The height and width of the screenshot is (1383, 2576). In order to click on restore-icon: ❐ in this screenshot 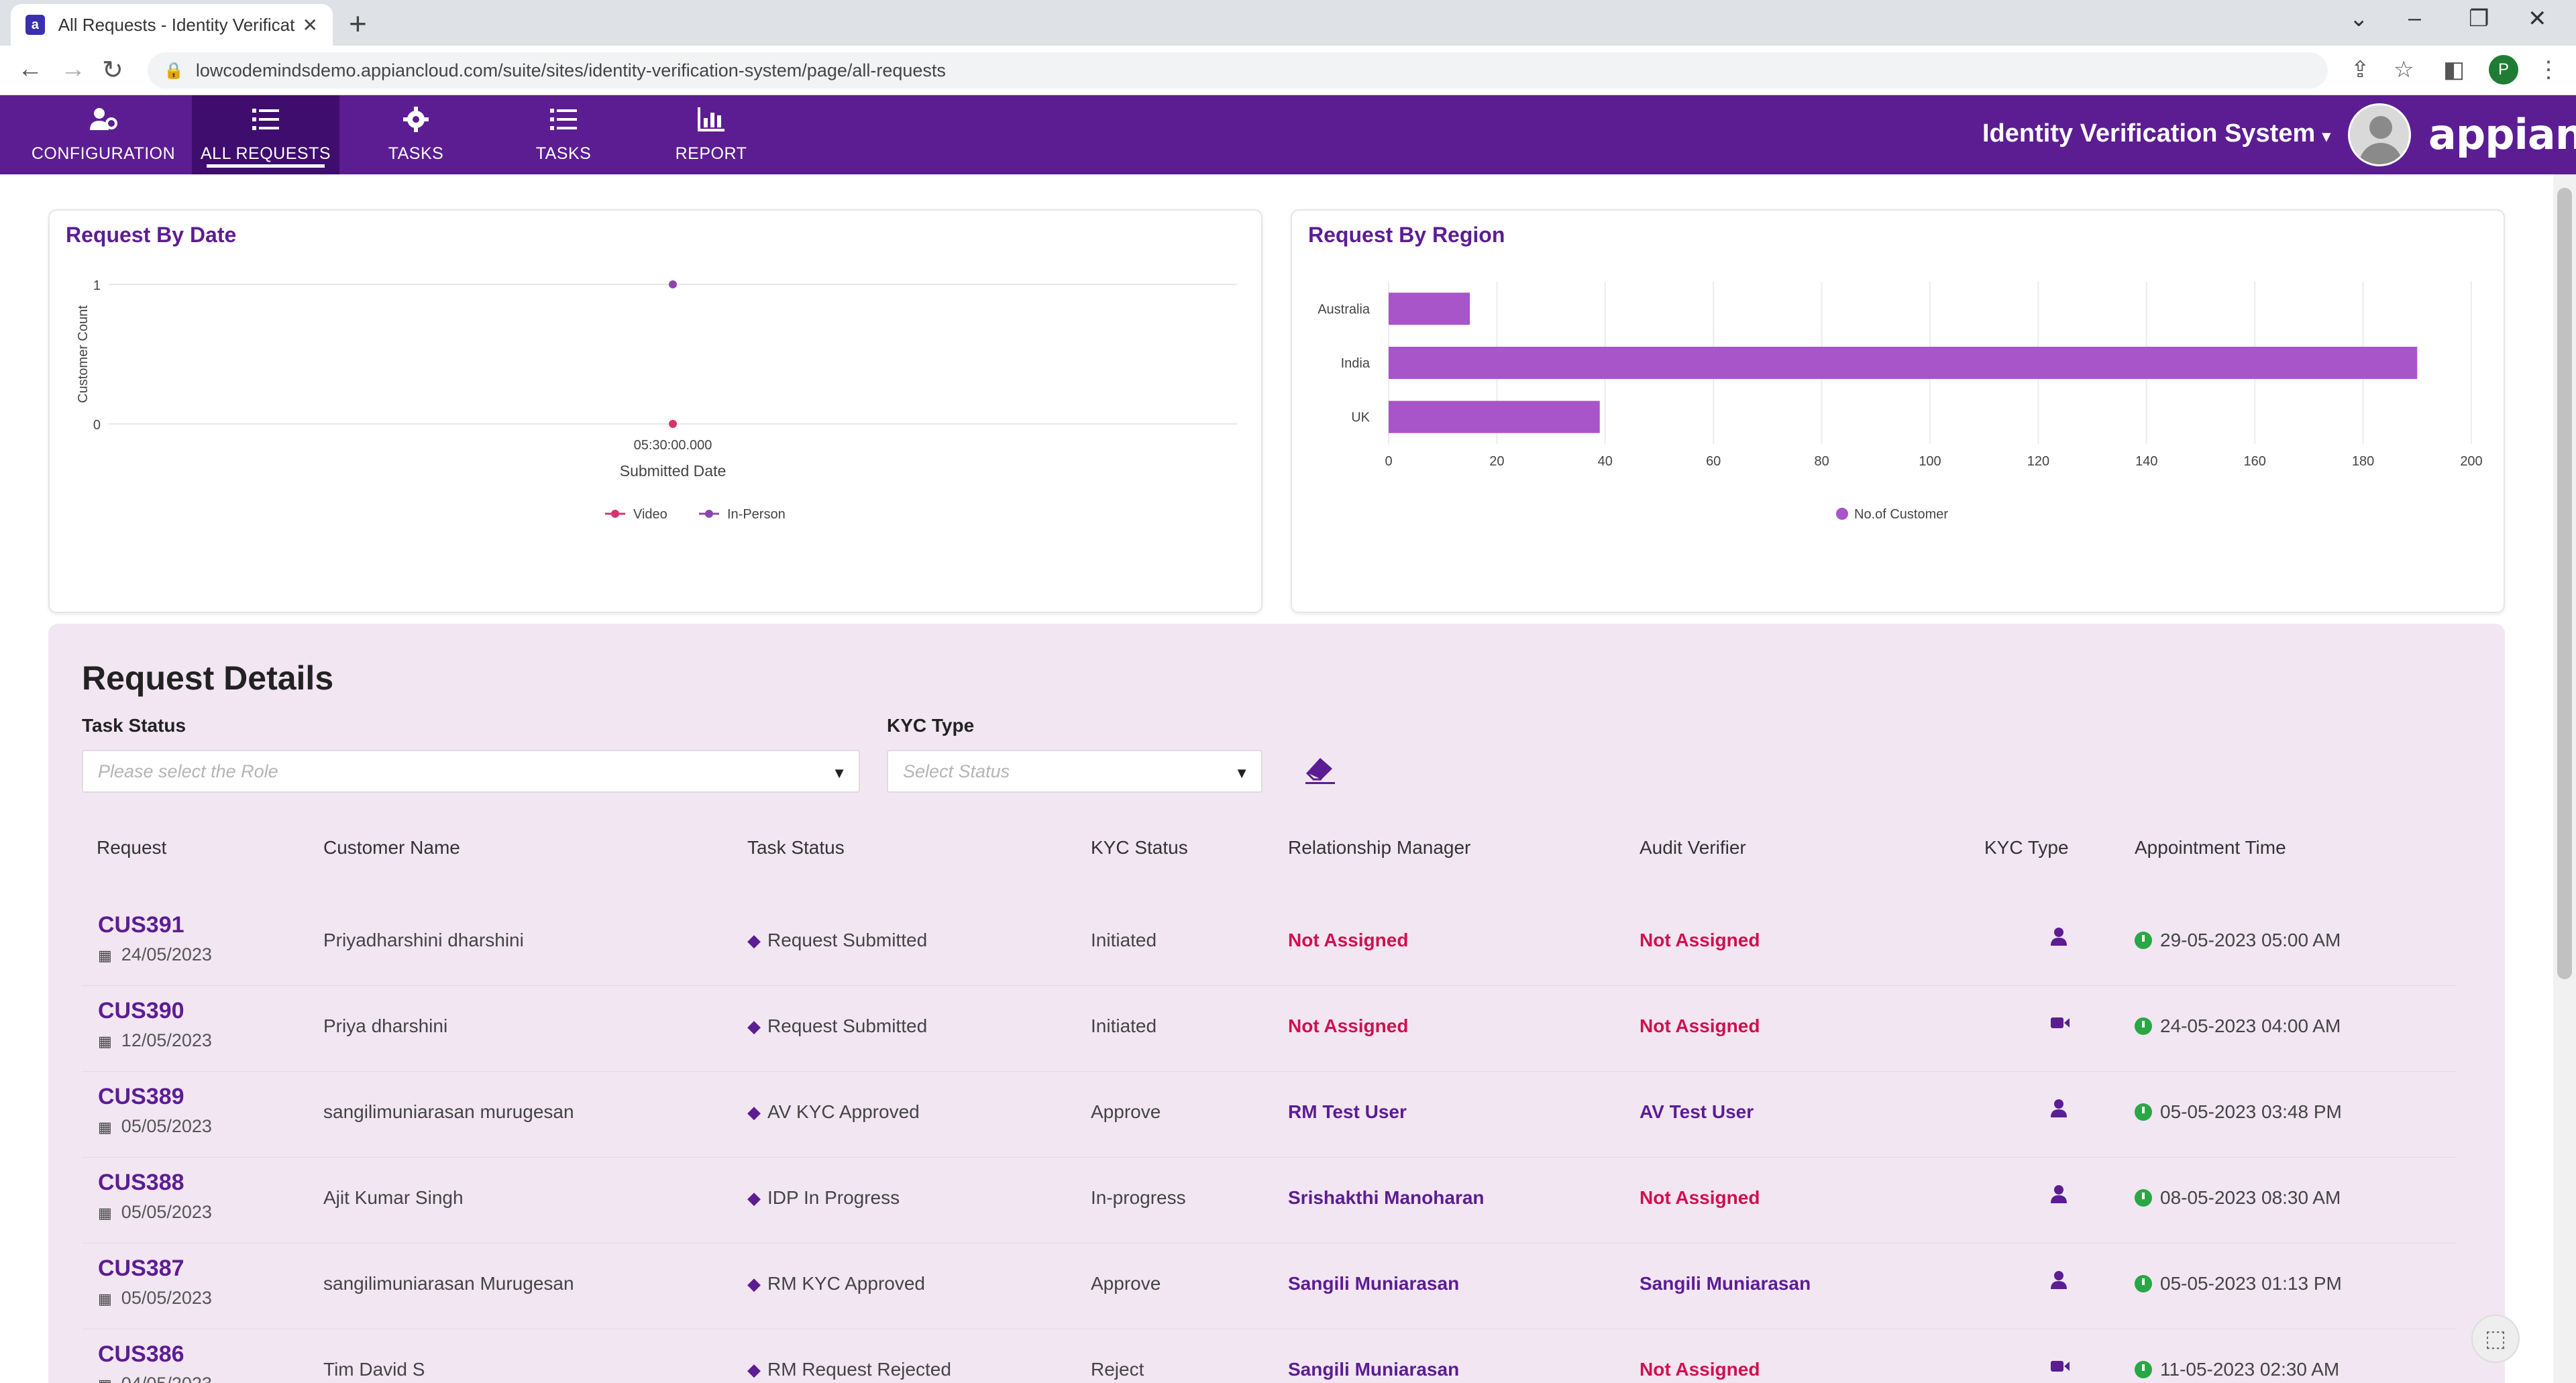, I will do `click(2479, 19)`.